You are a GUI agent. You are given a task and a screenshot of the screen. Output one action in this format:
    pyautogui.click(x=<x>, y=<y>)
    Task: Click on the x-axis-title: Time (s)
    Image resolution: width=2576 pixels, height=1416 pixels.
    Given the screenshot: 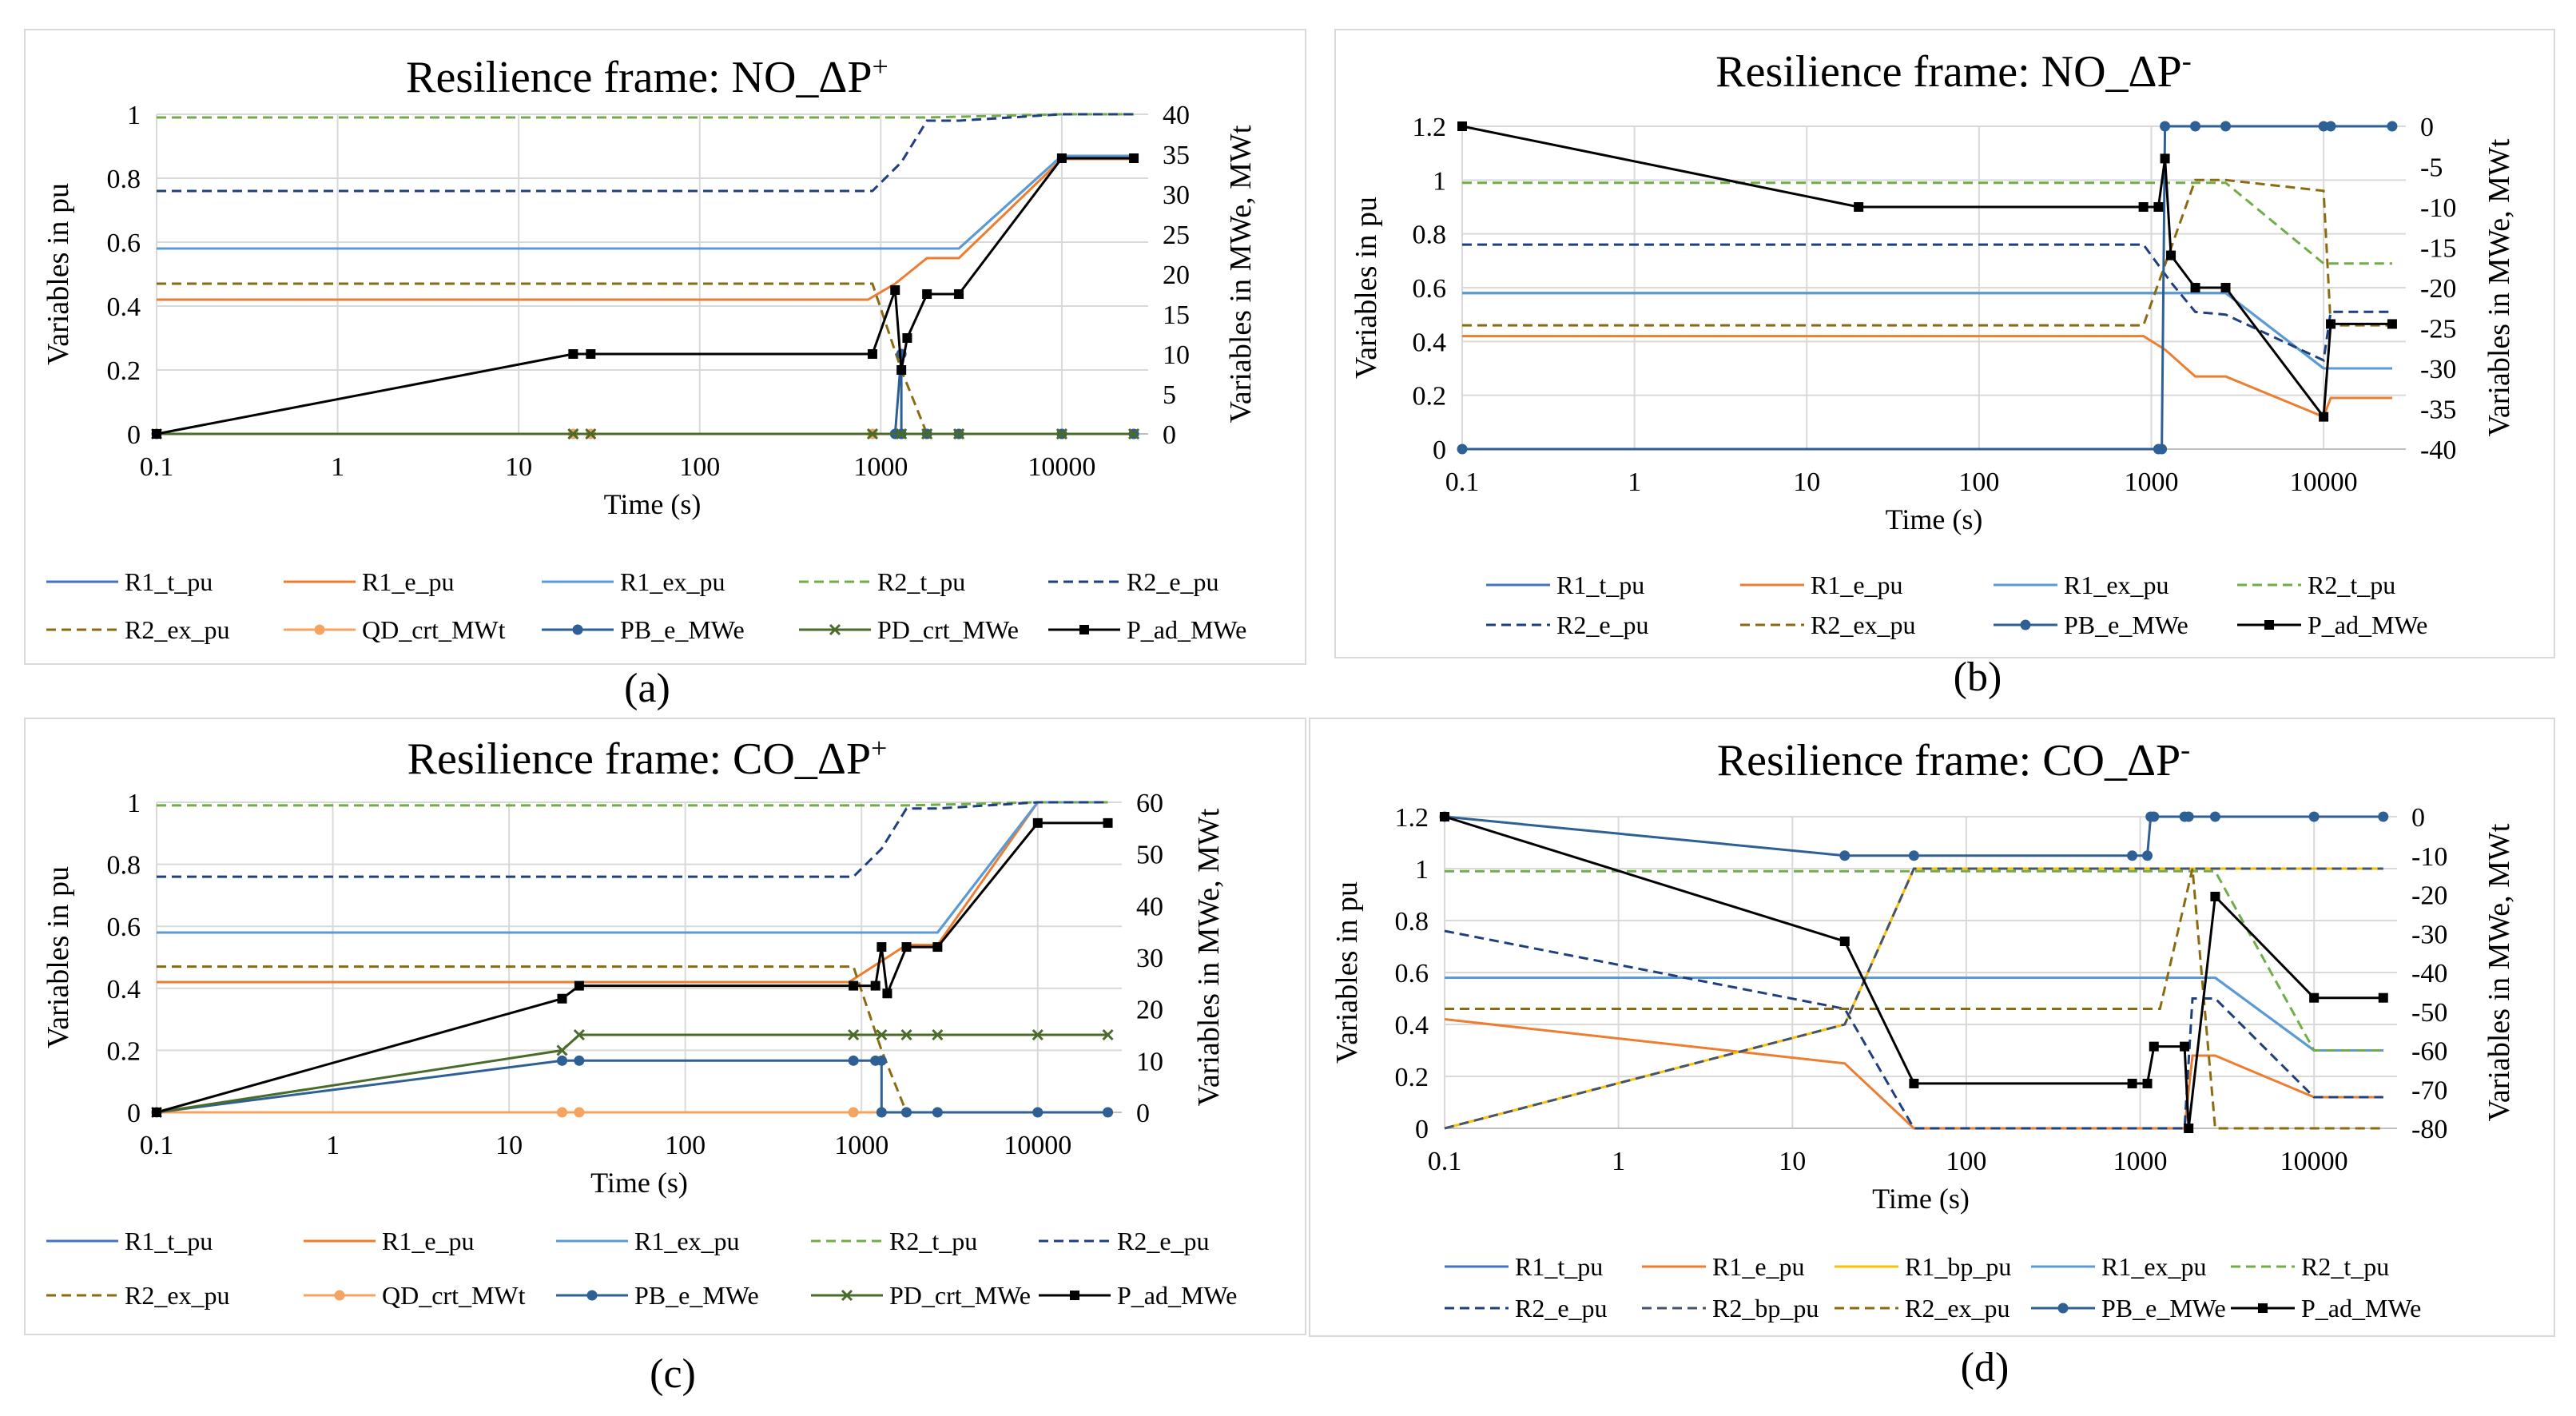 What is the action you would take?
    pyautogui.click(x=653, y=504)
    